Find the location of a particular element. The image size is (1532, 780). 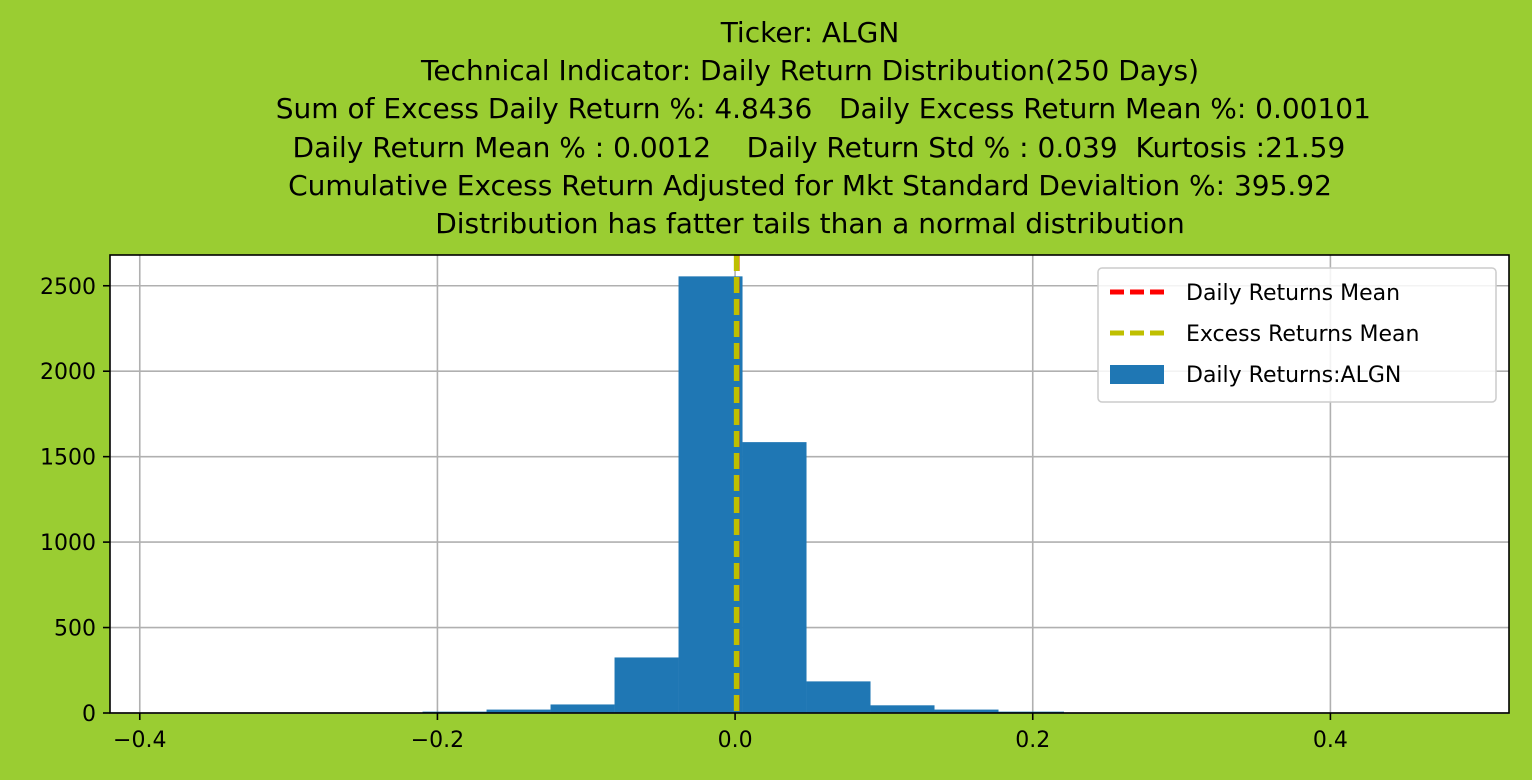

y-tick-label: 500 is located at coordinates (75, 629).